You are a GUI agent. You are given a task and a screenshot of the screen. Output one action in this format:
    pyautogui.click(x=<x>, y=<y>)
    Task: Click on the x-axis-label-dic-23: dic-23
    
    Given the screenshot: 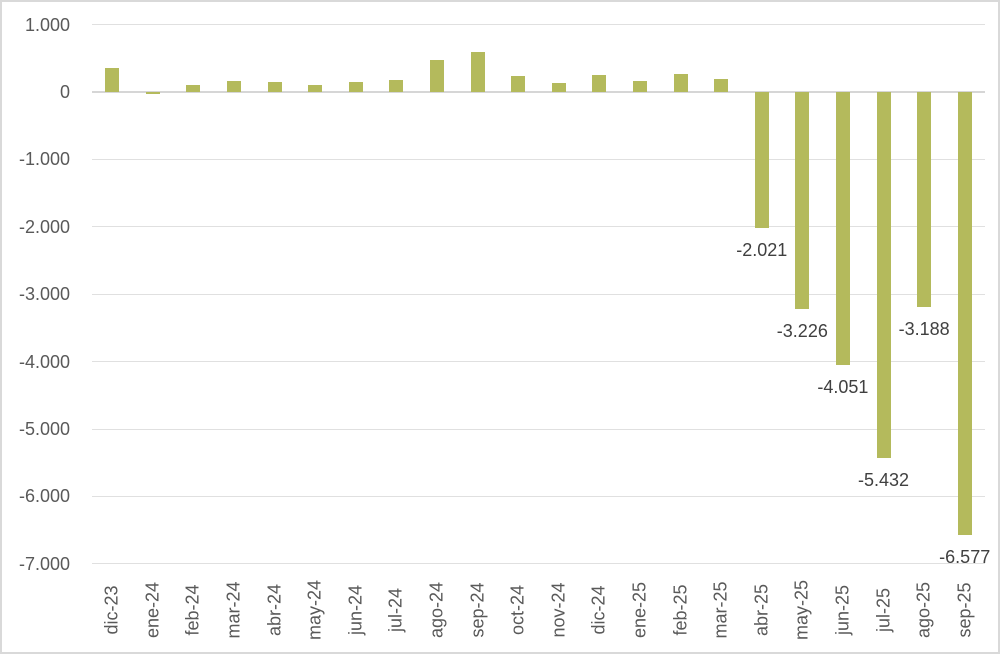 What is the action you would take?
    pyautogui.click(x=111, y=610)
    